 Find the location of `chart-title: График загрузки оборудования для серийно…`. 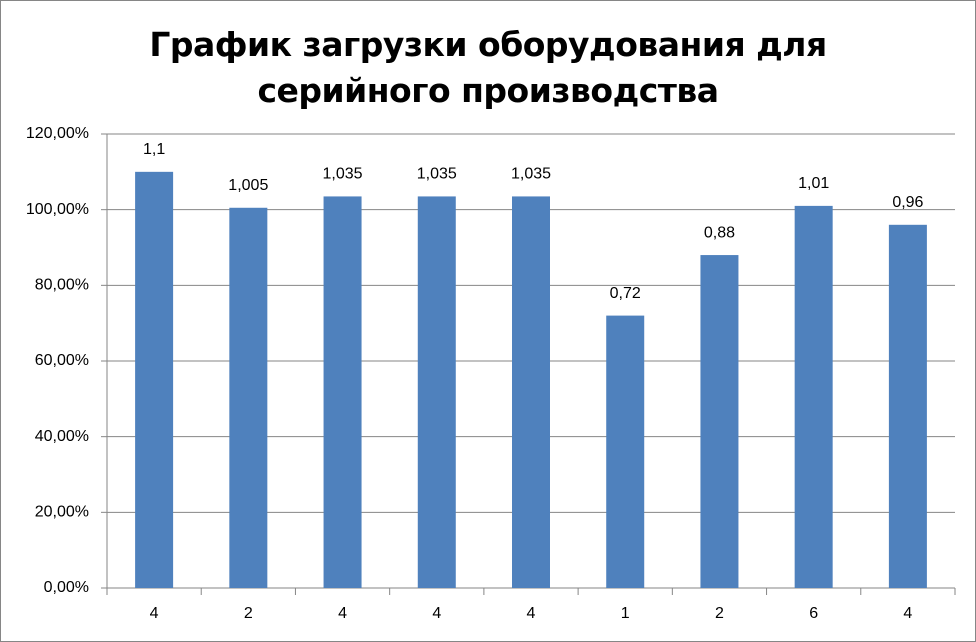

chart-title: График загрузки оборудования для серийно… is located at coordinates (488, 67).